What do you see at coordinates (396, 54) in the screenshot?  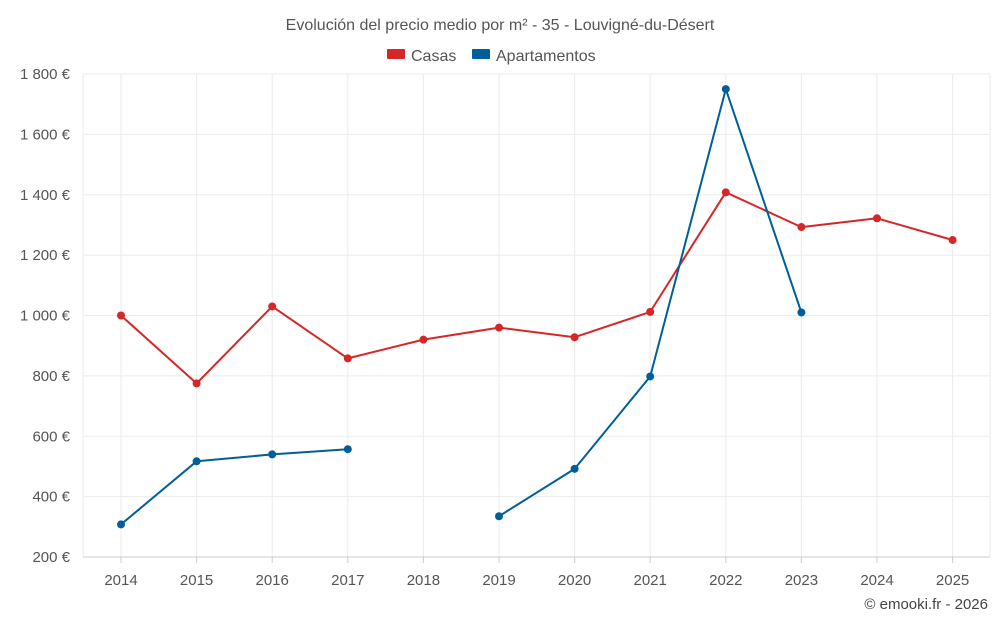 I see `legend-swatch-casas` at bounding box center [396, 54].